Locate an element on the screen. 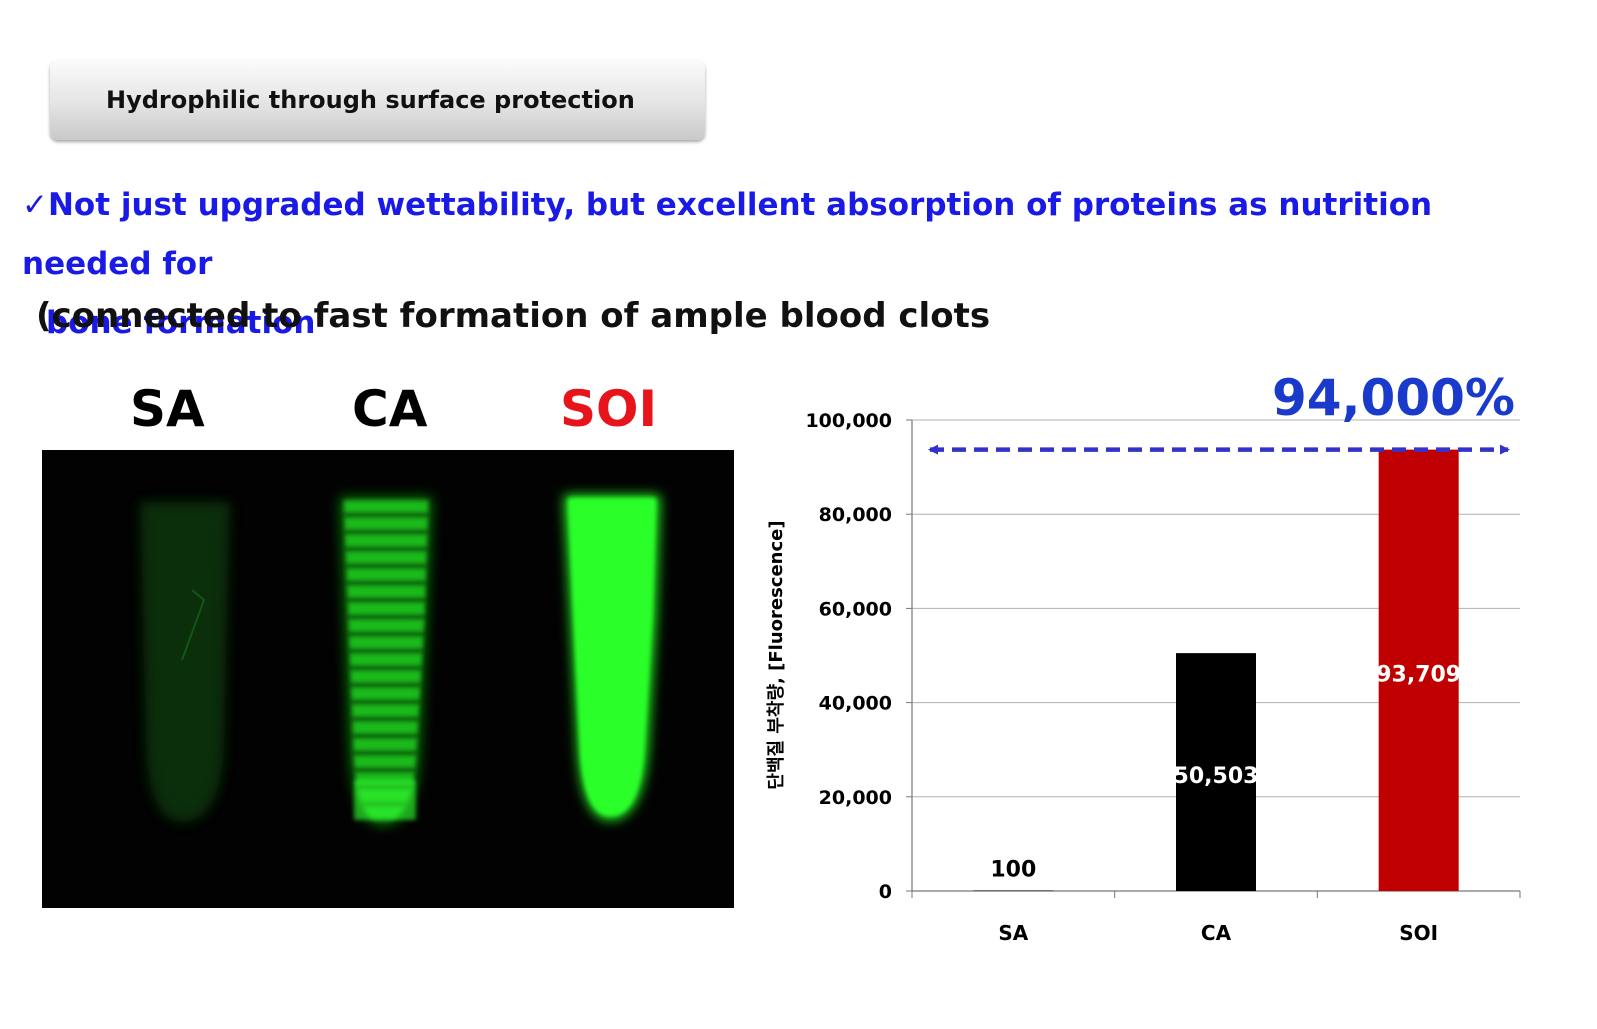 The image size is (1597, 1029). x-tick-label: SOI is located at coordinates (1418, 933).